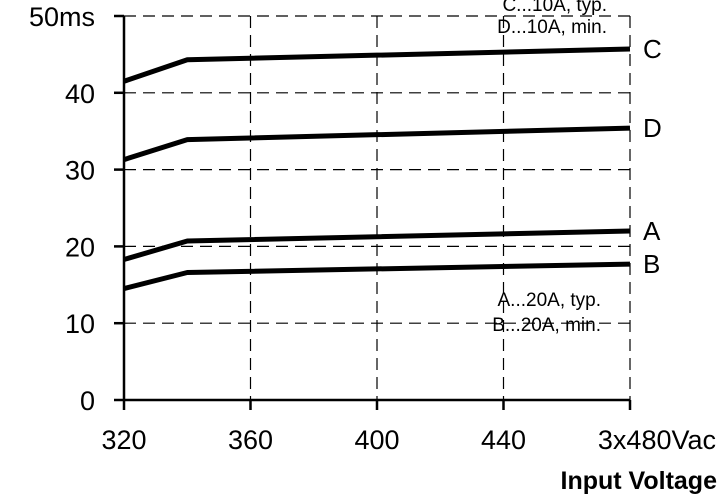 Image resolution: width=721 pixels, height=497 pixels. What do you see at coordinates (652, 128) in the screenshot?
I see `series-label-D: D` at bounding box center [652, 128].